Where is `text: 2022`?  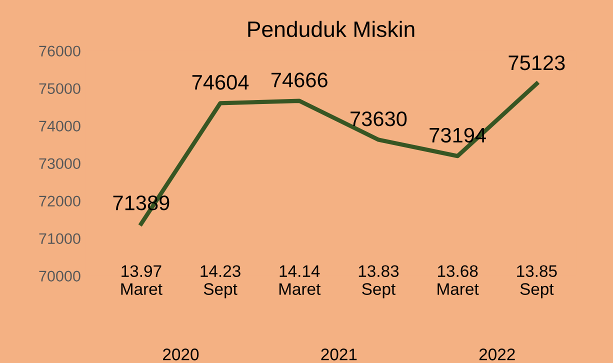 text: 2022 is located at coordinates (497, 354).